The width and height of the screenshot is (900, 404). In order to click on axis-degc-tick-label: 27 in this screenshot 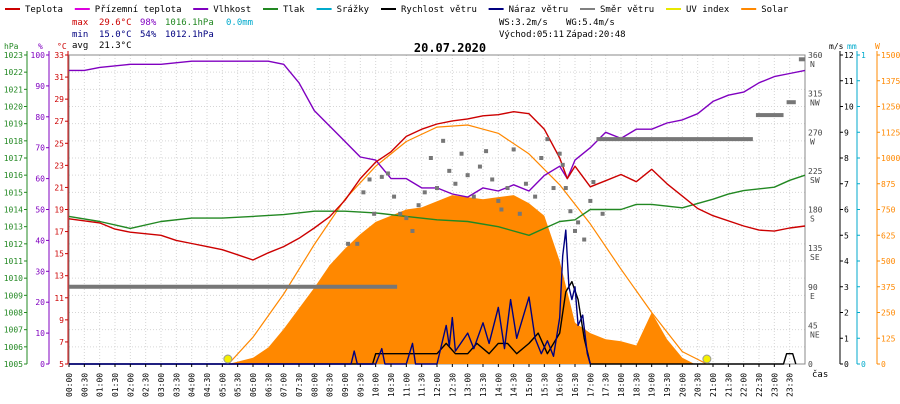, I will do `click(59, 121)`.